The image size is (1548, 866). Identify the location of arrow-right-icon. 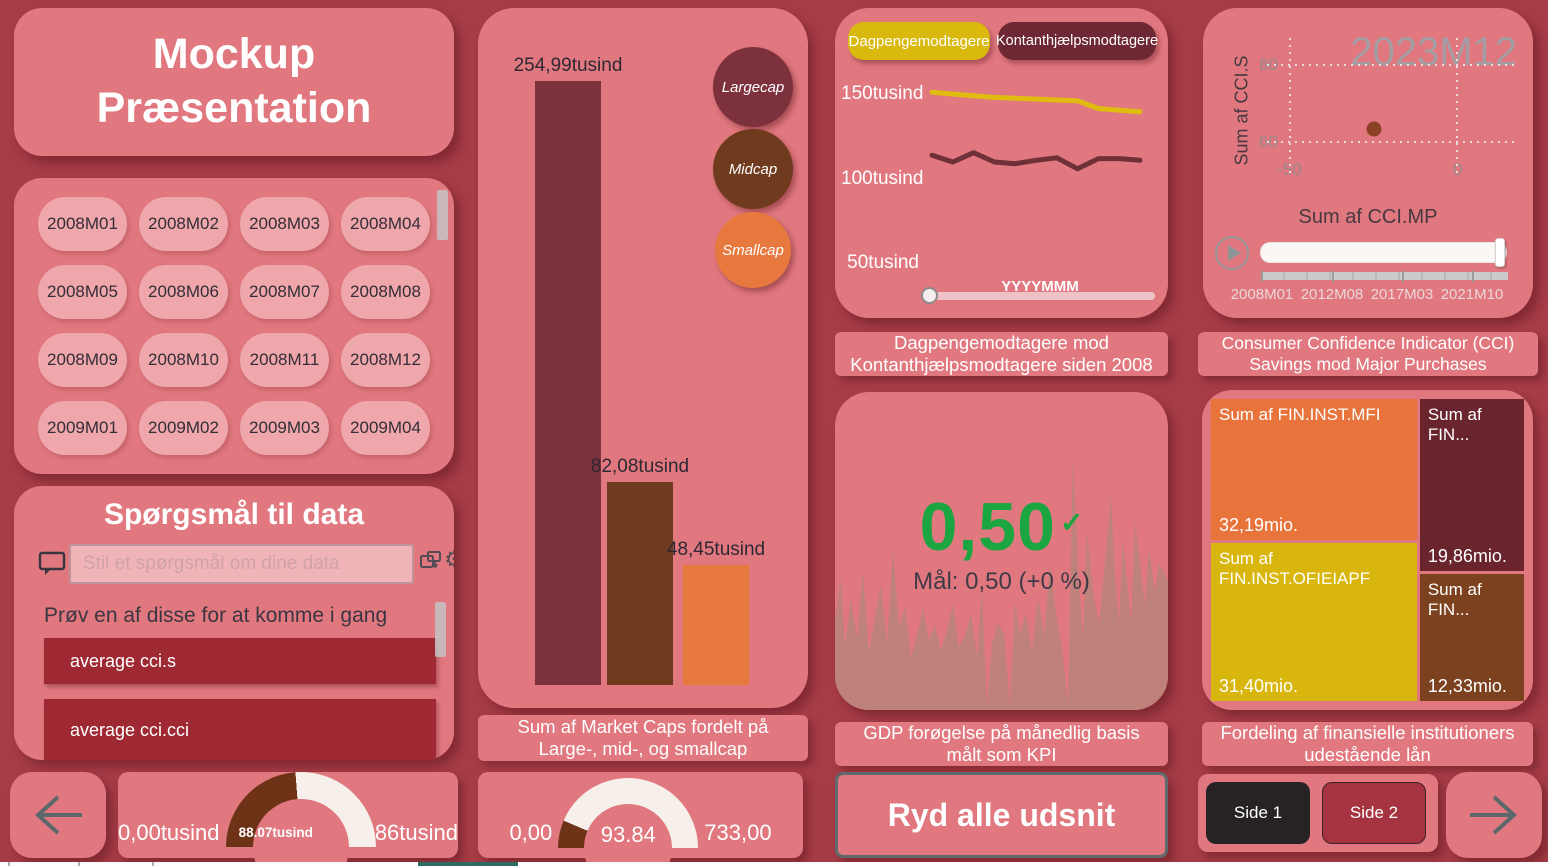
(1493, 815).